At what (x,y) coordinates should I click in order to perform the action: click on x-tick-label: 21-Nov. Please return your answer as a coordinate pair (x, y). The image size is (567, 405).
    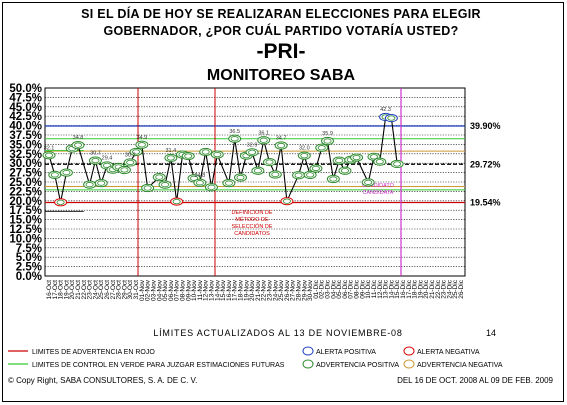
    Looking at the image, I should click on (258, 290).